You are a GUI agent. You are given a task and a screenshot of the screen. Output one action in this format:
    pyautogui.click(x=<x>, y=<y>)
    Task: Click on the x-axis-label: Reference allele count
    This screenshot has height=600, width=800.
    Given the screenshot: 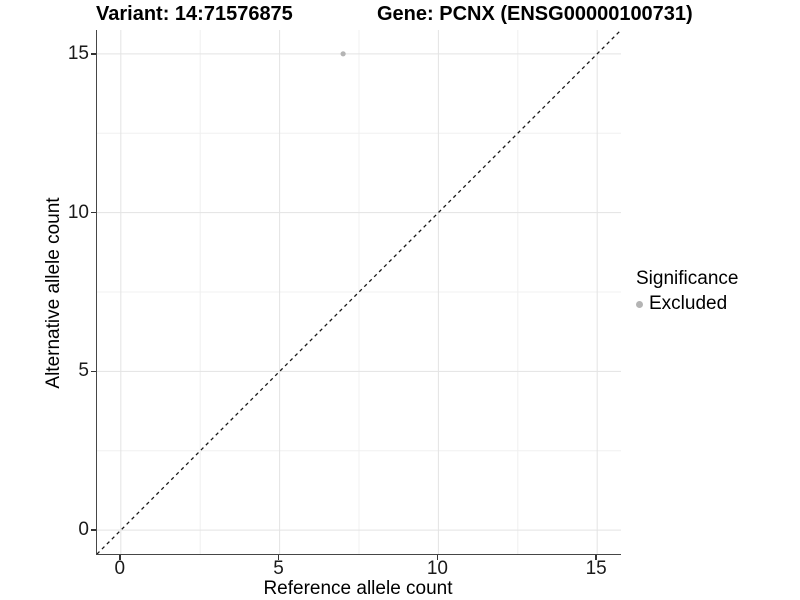 What is the action you would take?
    pyautogui.click(x=358, y=588)
    